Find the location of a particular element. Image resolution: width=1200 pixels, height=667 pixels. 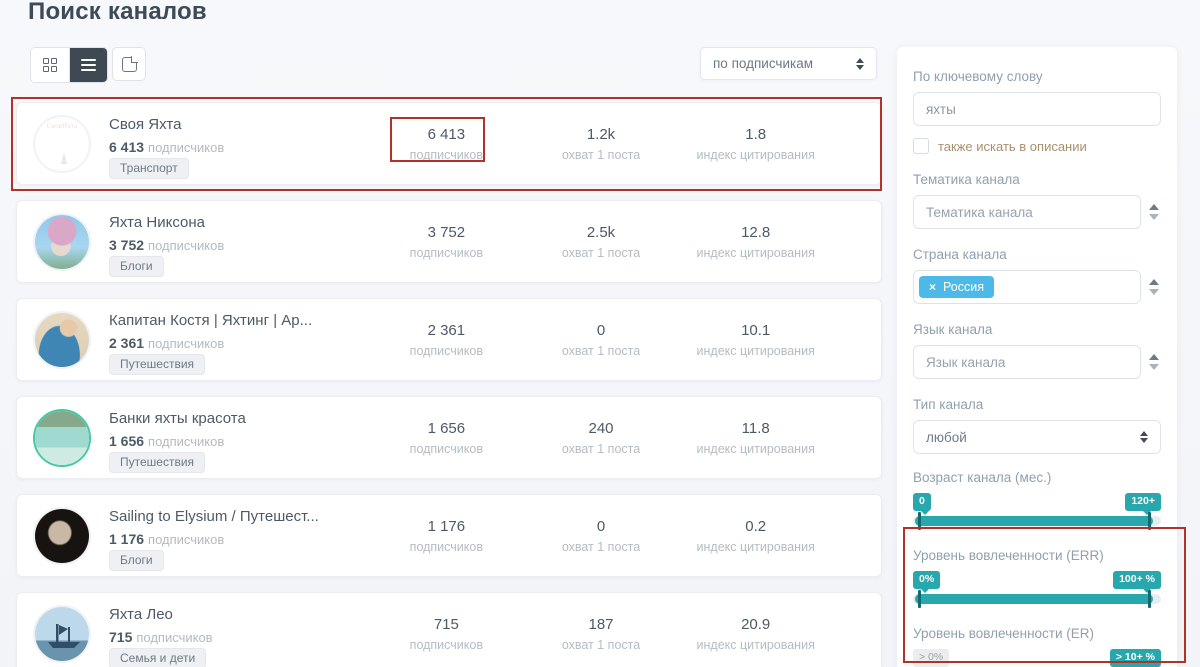

topic-label: Тематика канала is located at coordinates (966, 179).